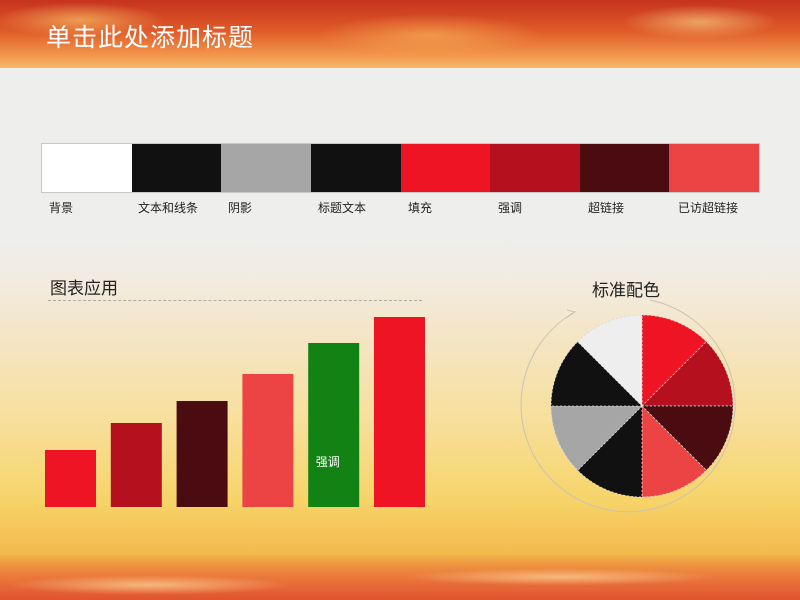 This screenshot has height=600, width=800. What do you see at coordinates (626, 291) in the screenshot?
I see `pie-section-title: 标准配色` at bounding box center [626, 291].